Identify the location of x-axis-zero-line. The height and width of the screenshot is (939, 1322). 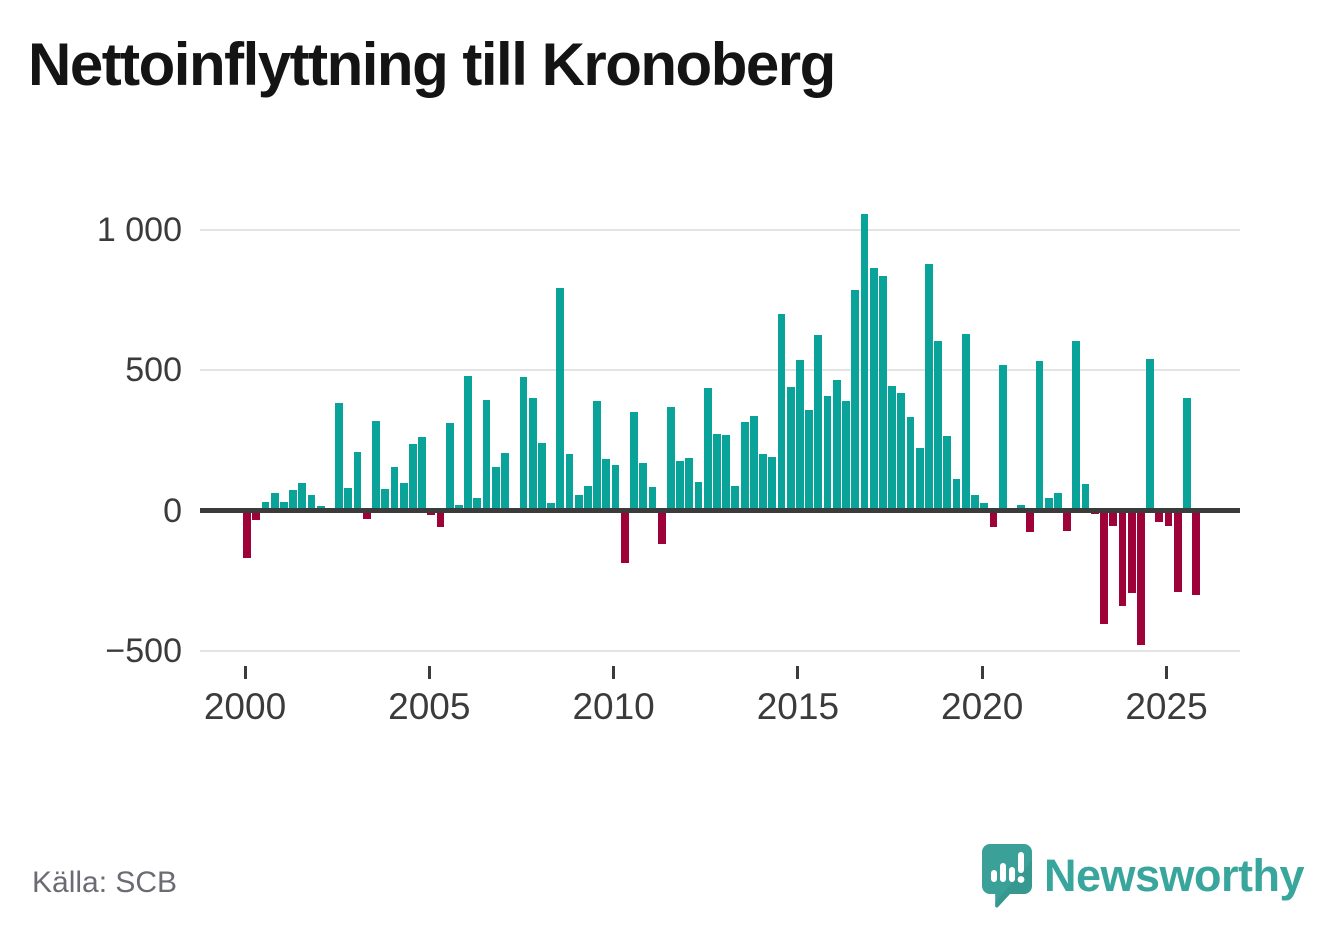
(720, 510).